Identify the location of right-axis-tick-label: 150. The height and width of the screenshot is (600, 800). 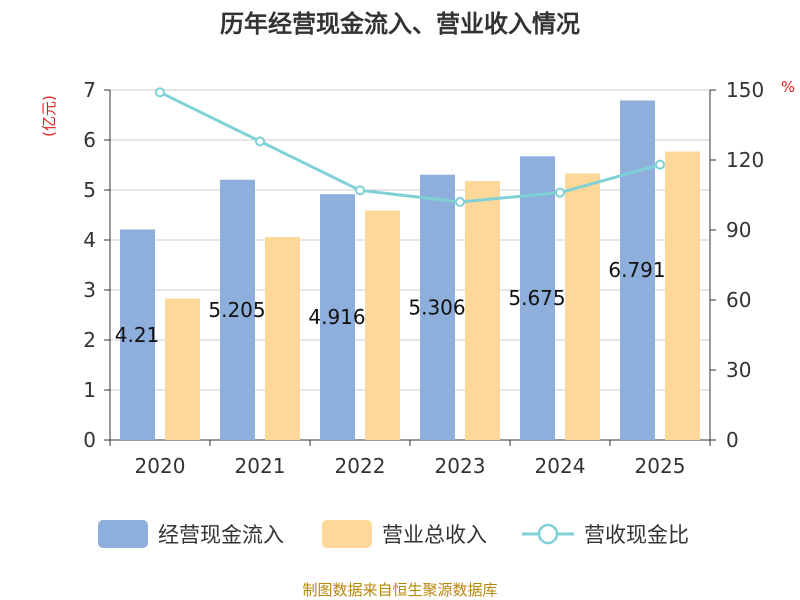
(745, 90).